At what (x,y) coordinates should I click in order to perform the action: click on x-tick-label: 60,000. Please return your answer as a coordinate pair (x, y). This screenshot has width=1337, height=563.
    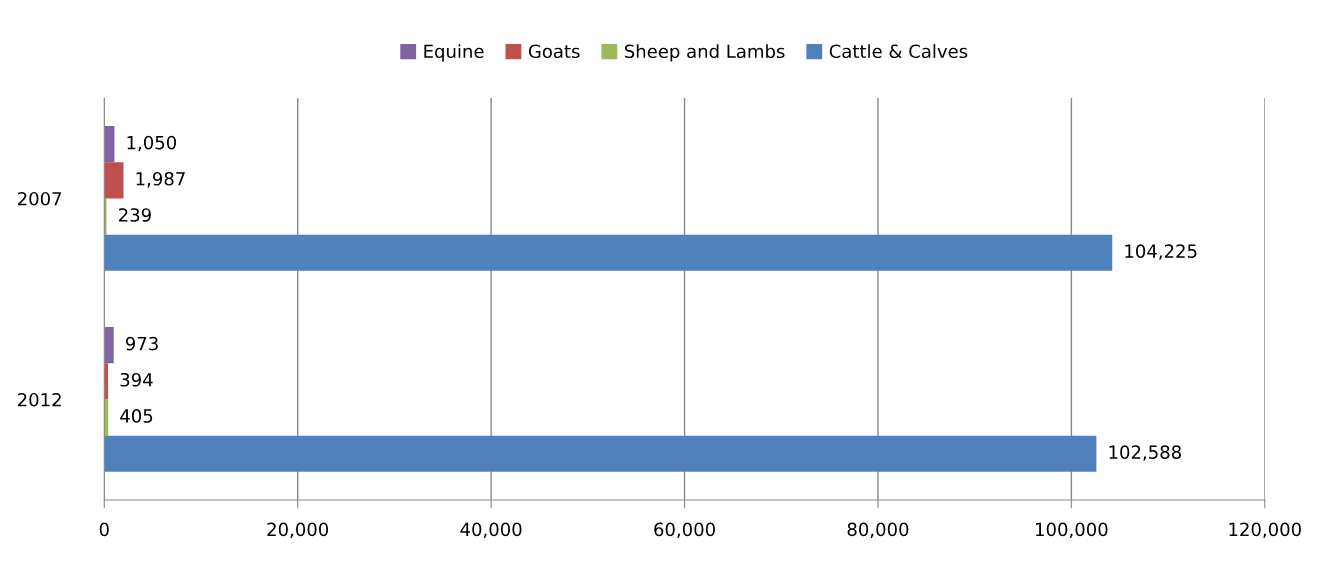
    Looking at the image, I should click on (684, 530).